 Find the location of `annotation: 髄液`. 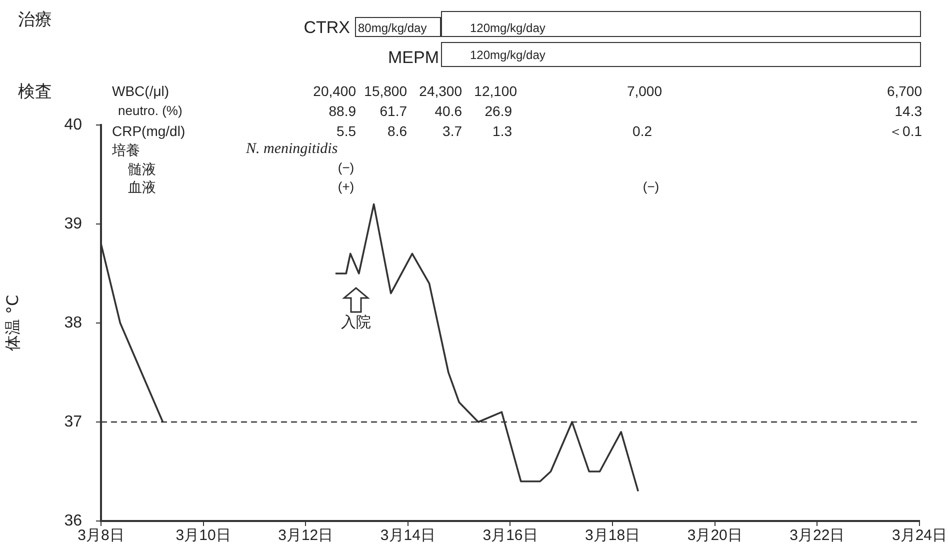

annotation: 髄液 is located at coordinates (142, 169).